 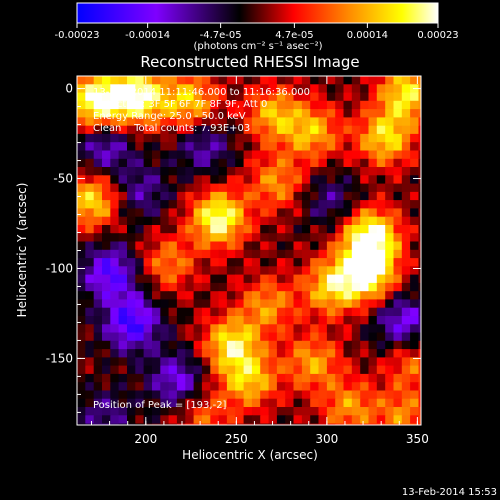 I want to click on x-tick-label: 350, so click(x=417, y=439).